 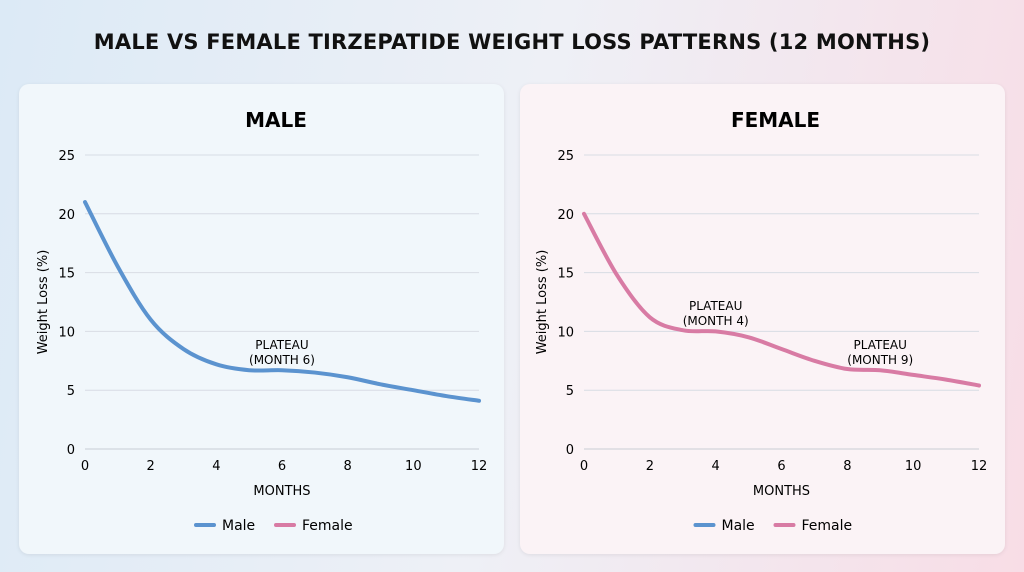 I want to click on series-line-male, so click(x=282, y=301).